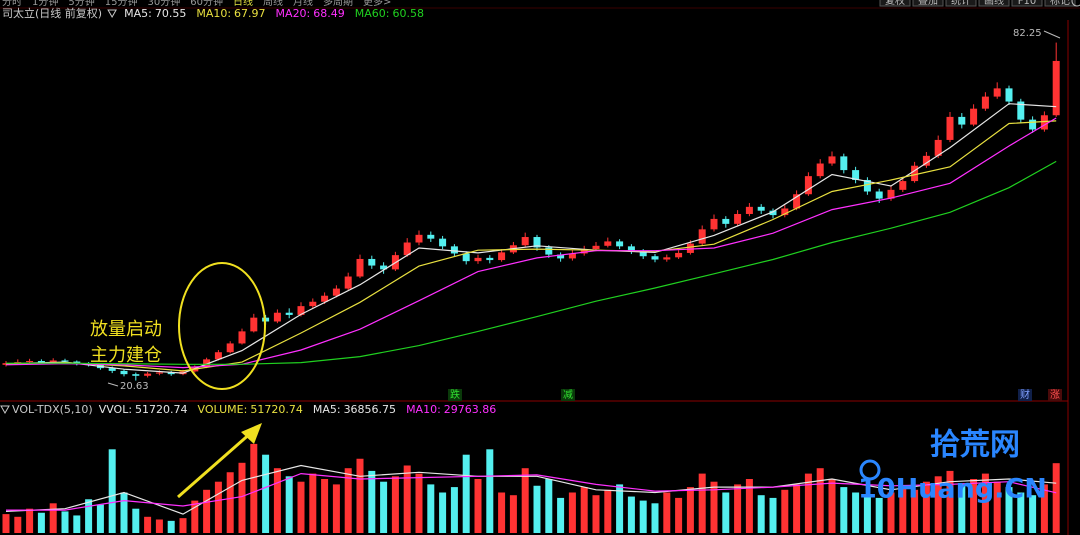 This screenshot has height=535, width=1080. I want to click on menu-item: 分时, so click(12, 4).